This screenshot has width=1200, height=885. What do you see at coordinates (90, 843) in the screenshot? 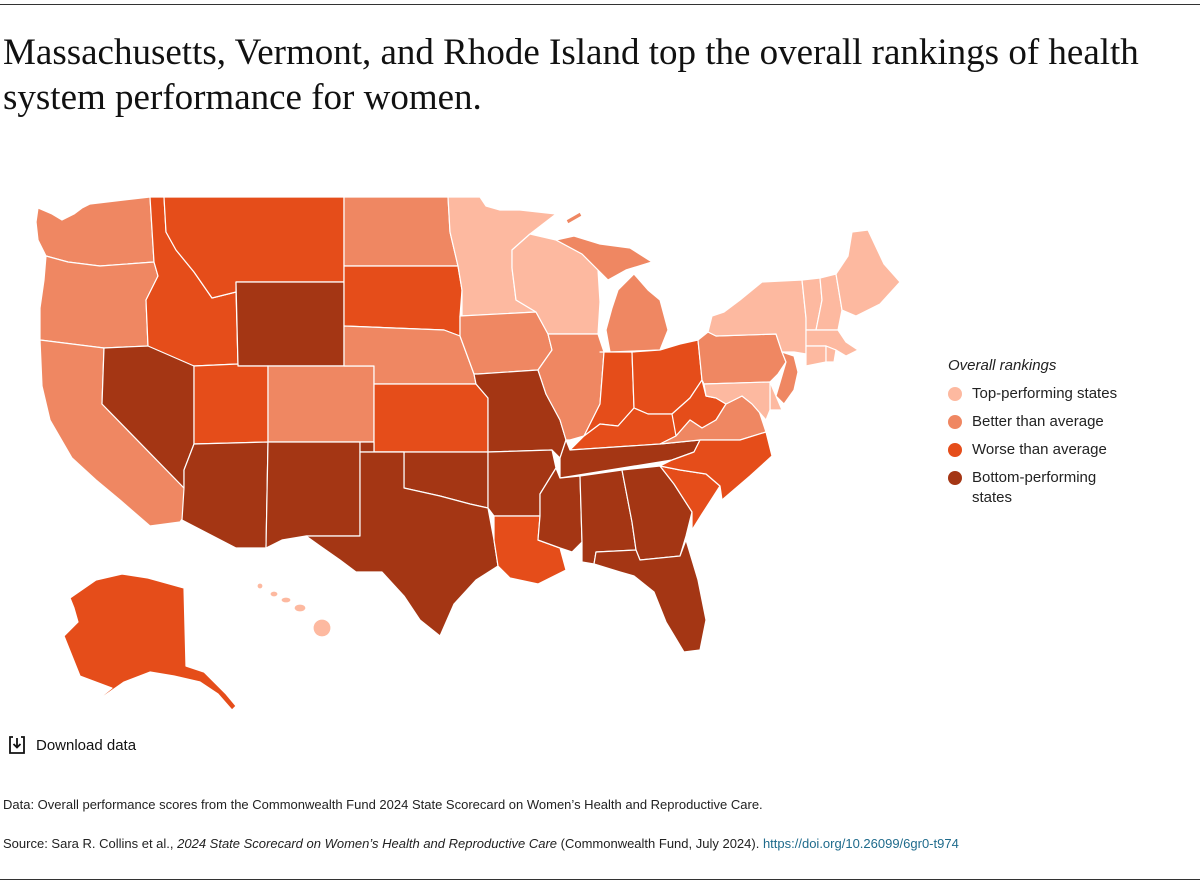
I see `source-prefix: Source: Sara R. Collins et al.,` at bounding box center [90, 843].